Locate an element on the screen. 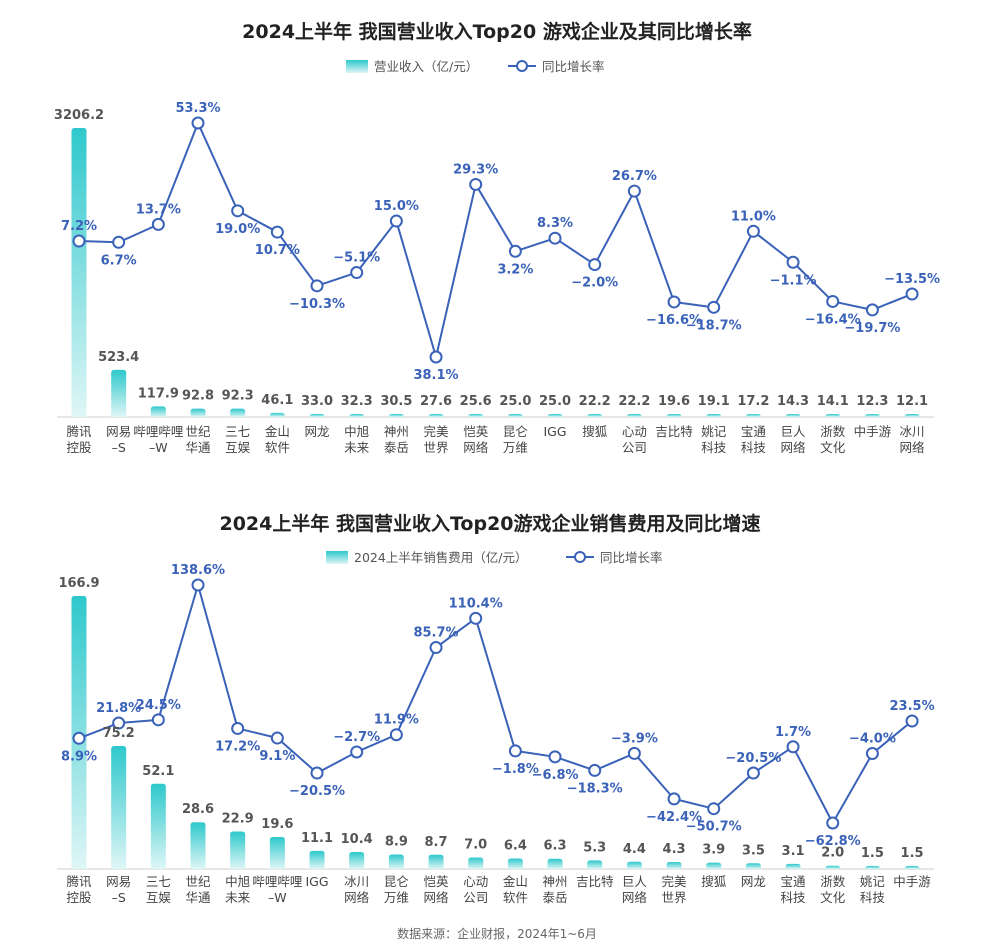  category-label: 冰川 is located at coordinates (356, 881).